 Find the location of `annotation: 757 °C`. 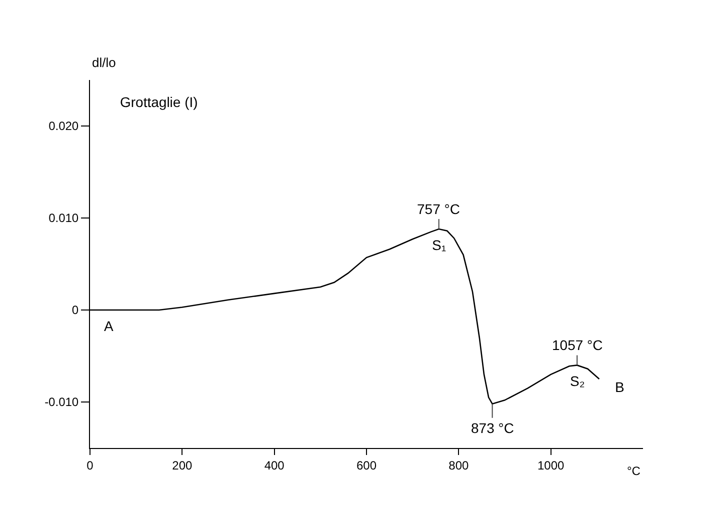

annotation: 757 °C is located at coordinates (438, 209).